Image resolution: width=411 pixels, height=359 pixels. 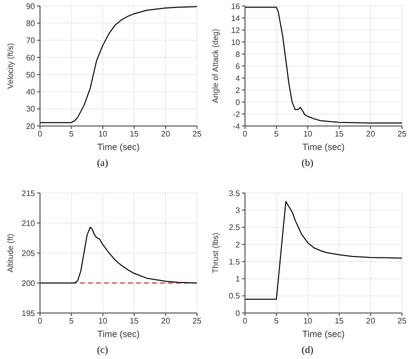 What do you see at coordinates (103, 163) in the screenshot?
I see `text: (a)` at bounding box center [103, 163].